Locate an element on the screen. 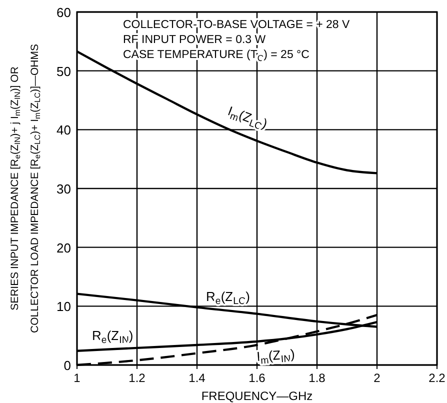 The height and width of the screenshot is (403, 447). series-label: R$_{e}$(Z$_{LC}$) is located at coordinates (228, 297).